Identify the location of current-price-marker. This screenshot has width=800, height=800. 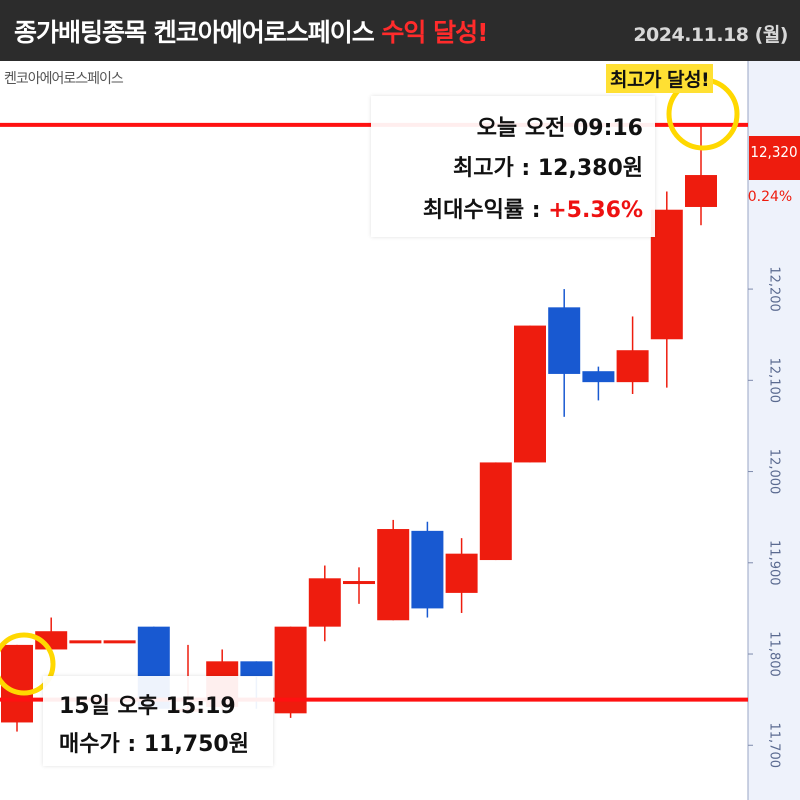
(774, 158).